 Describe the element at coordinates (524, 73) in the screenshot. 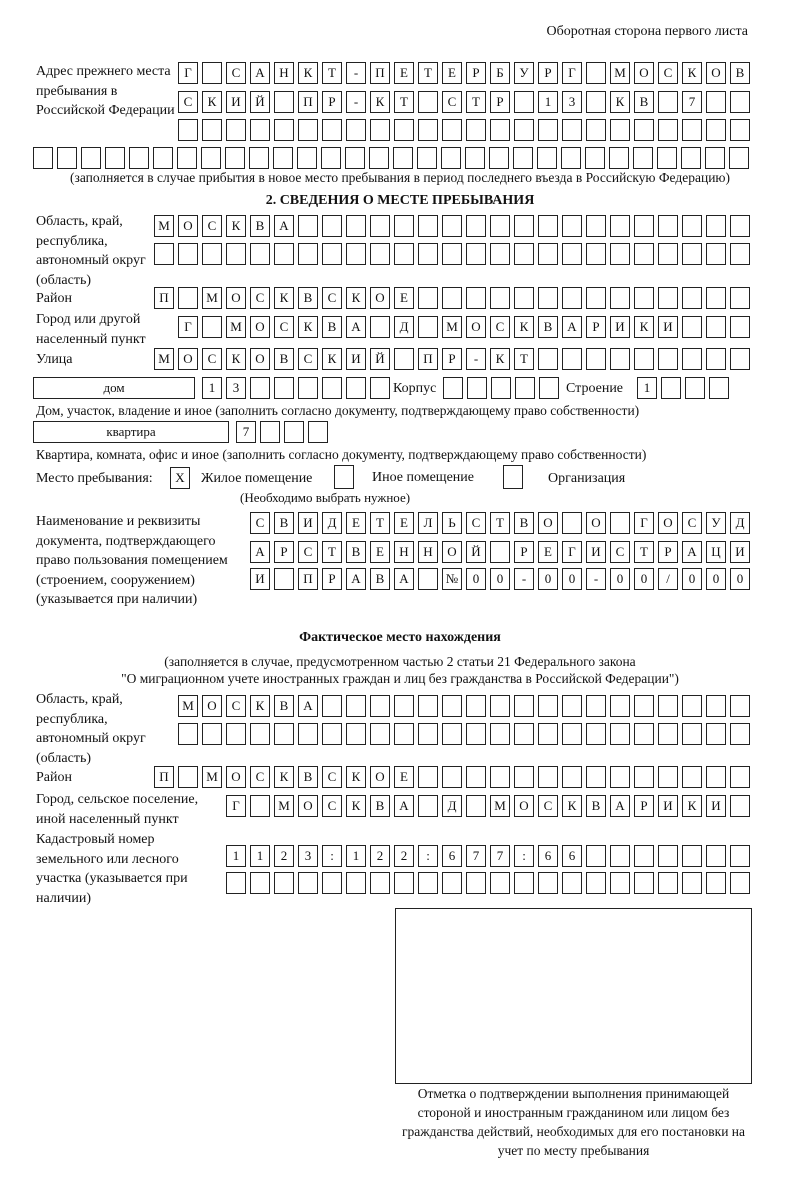

I see `char-cell: У` at that location.